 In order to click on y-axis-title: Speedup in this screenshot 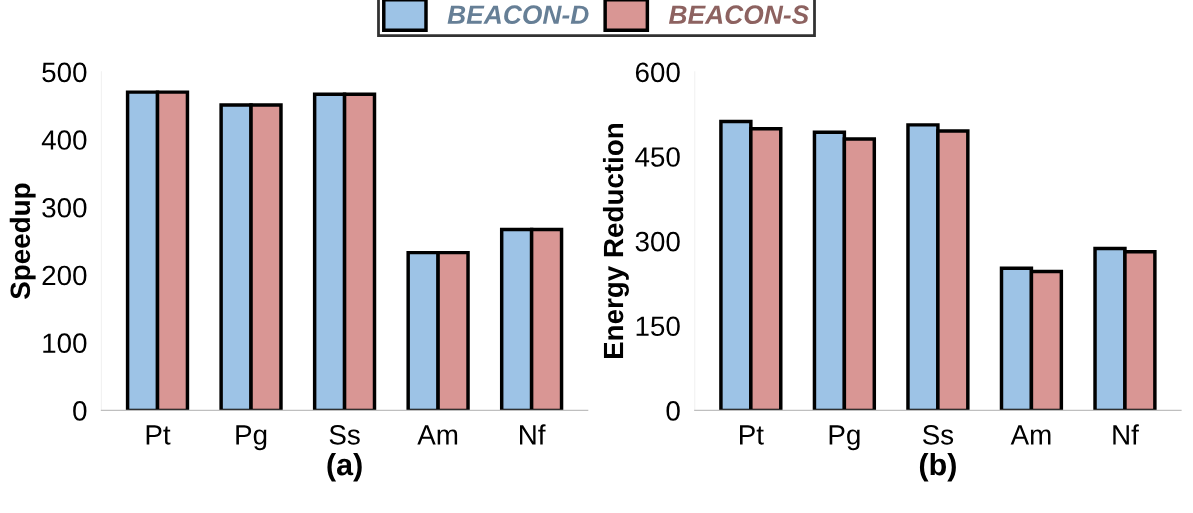, I will do `click(22, 241)`.